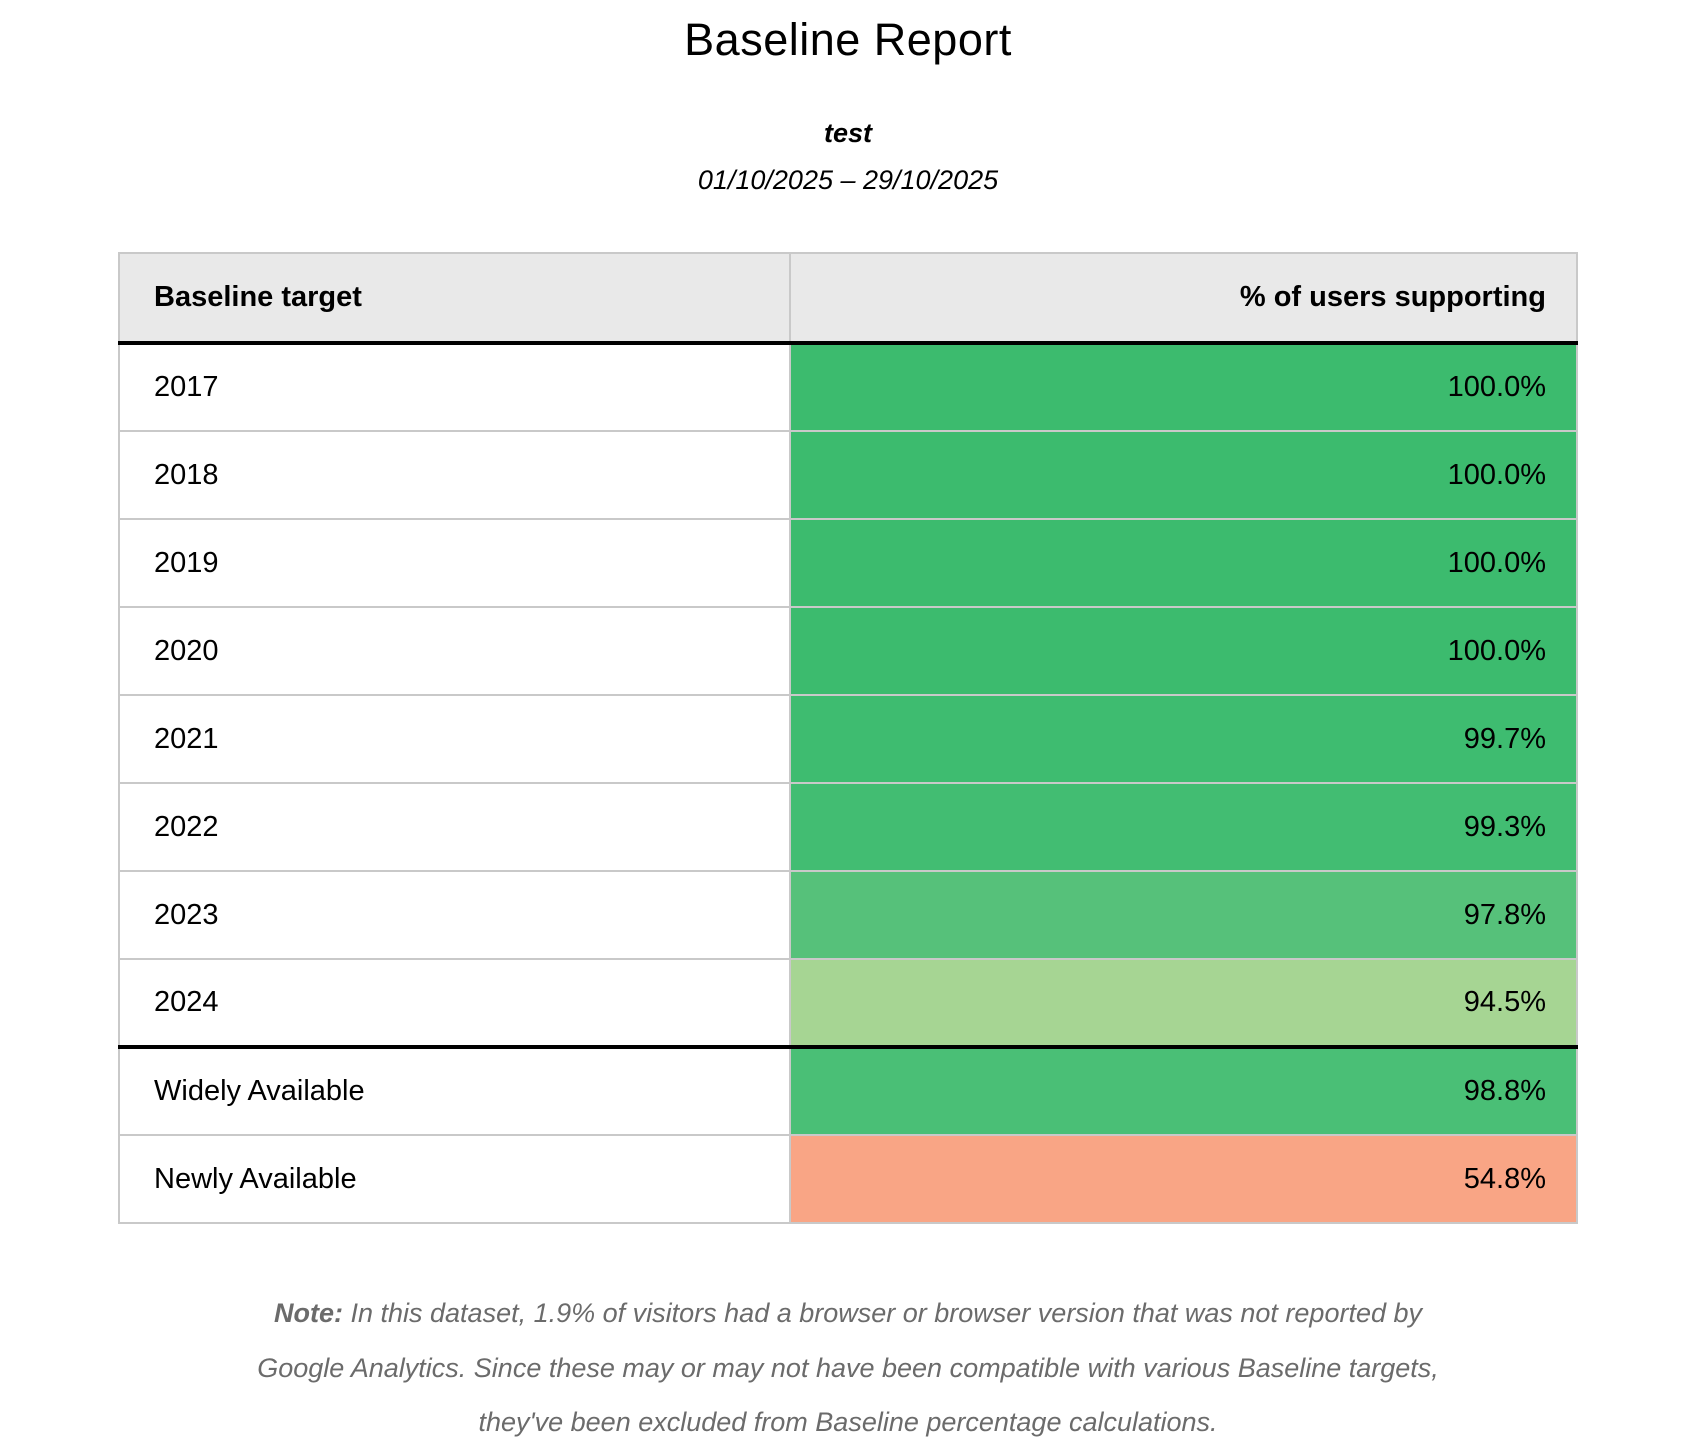 This screenshot has height=1448, width=1696. What do you see at coordinates (1184, 1002) in the screenshot?
I see `value-cell: 94.5%` at bounding box center [1184, 1002].